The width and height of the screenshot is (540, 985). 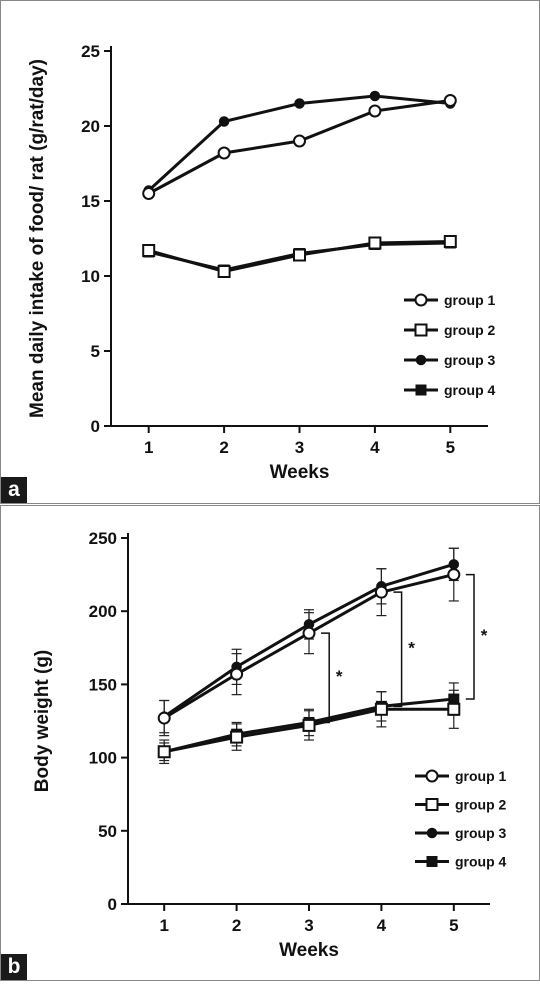 I want to click on y-tick-label: 50, so click(x=107, y=831).